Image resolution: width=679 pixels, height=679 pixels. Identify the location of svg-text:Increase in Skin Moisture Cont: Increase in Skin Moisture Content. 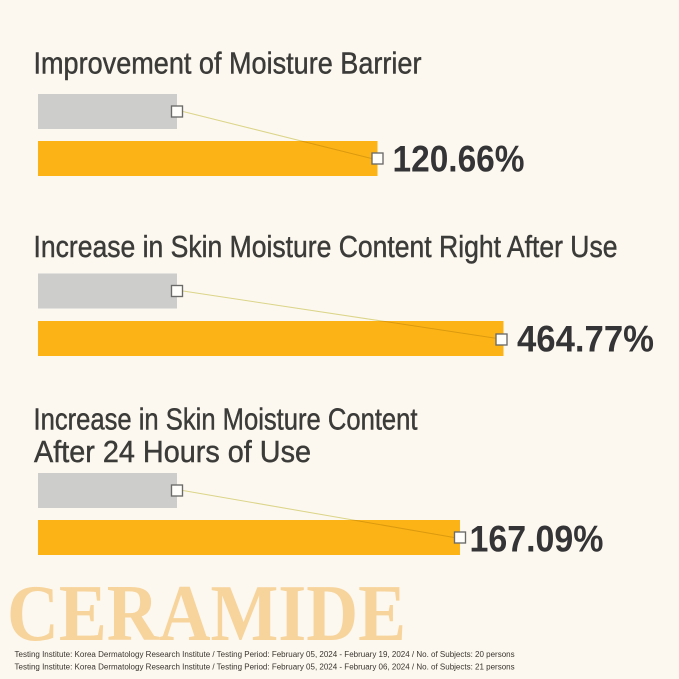
(226, 420).